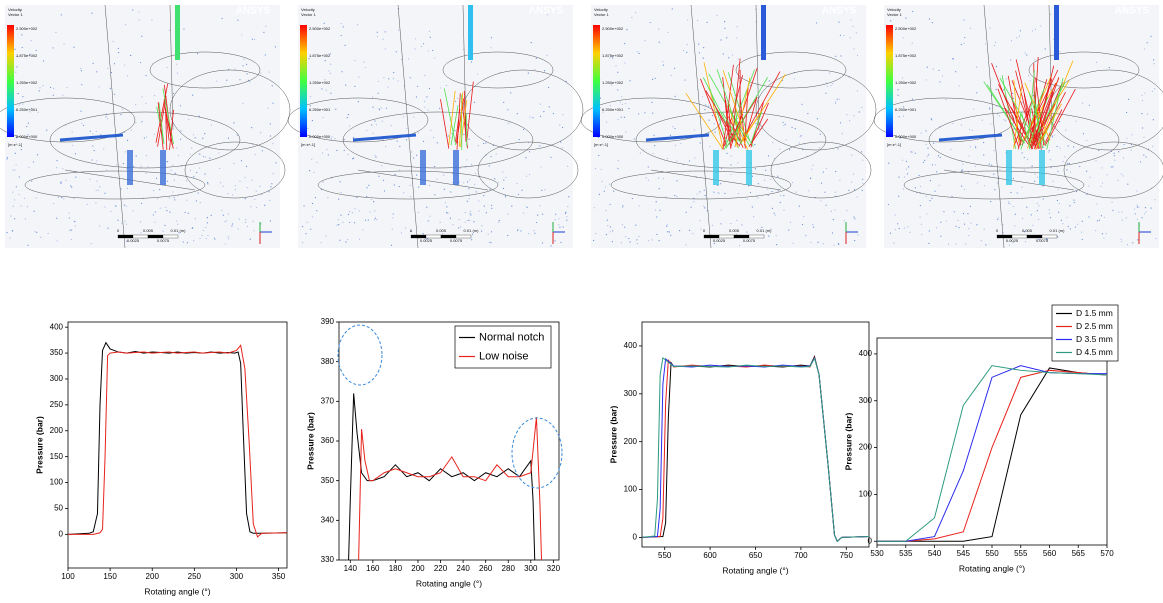 The width and height of the screenshot is (1163, 603). I want to click on y-tick-label: 50, so click(58, 508).